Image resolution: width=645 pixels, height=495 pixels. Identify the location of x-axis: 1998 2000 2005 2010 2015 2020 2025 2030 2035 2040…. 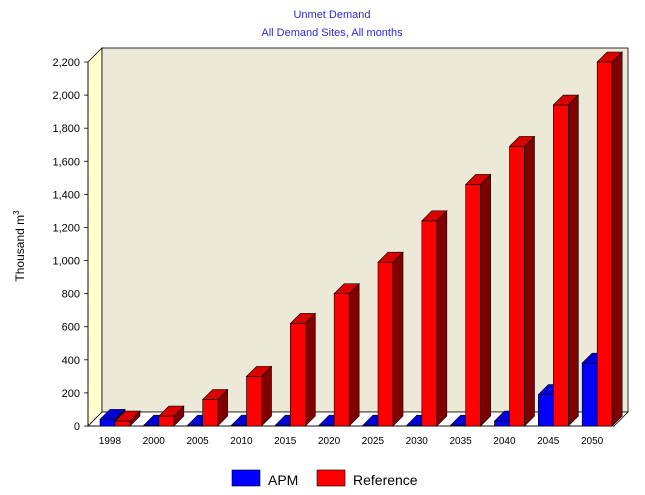
(351, 436).